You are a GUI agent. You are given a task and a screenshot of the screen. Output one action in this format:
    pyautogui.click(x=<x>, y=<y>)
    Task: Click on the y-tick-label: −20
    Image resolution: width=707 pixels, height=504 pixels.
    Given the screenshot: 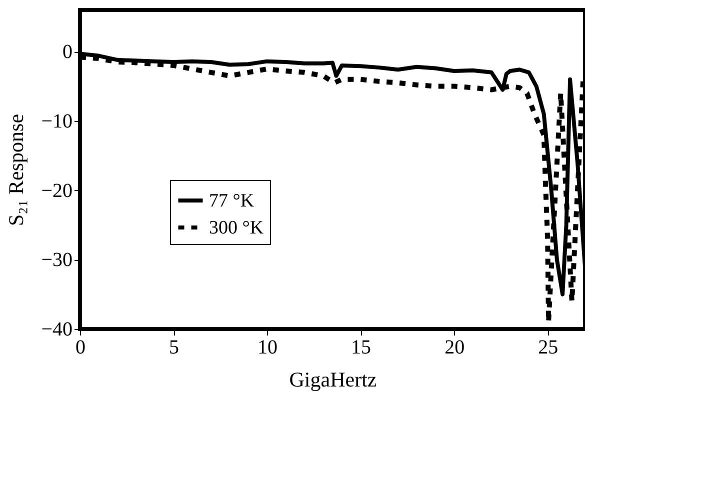 What is the action you would take?
    pyautogui.click(x=56, y=191)
    